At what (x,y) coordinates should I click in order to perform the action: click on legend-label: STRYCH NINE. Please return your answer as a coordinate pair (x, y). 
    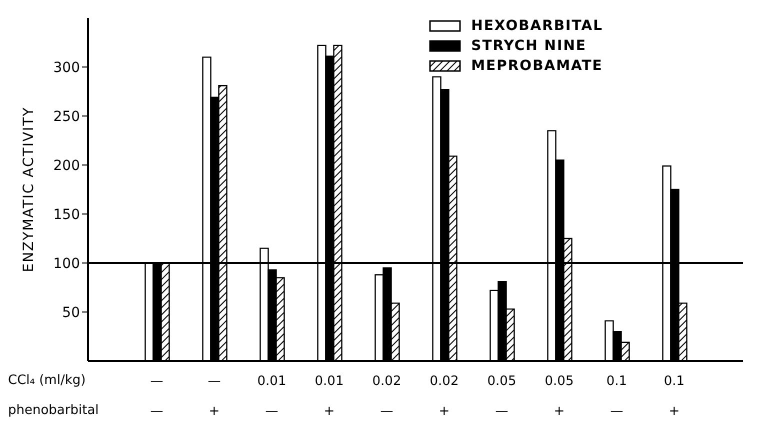
    Looking at the image, I should click on (528, 46).